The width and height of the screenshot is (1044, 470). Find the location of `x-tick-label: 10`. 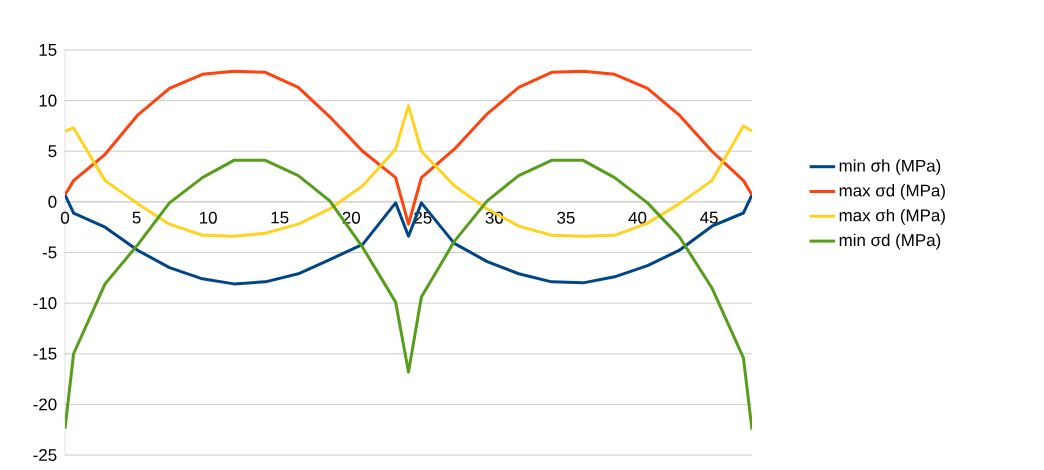

x-tick-label: 10 is located at coordinates (208, 217).